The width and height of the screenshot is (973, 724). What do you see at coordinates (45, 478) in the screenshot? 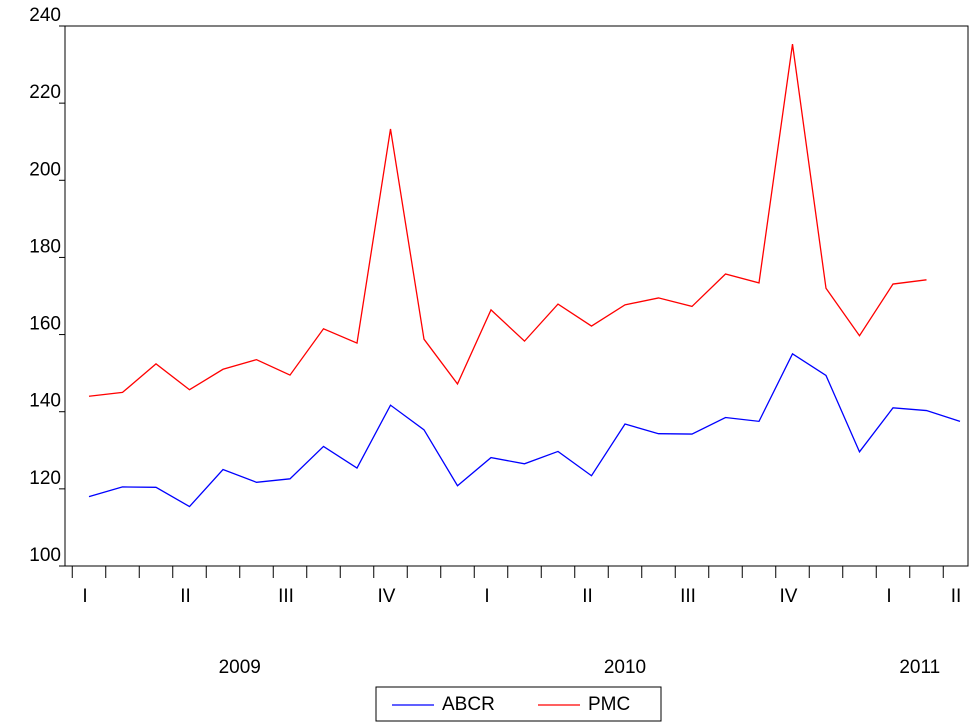
I see `y-tick-label: 120` at bounding box center [45, 478].